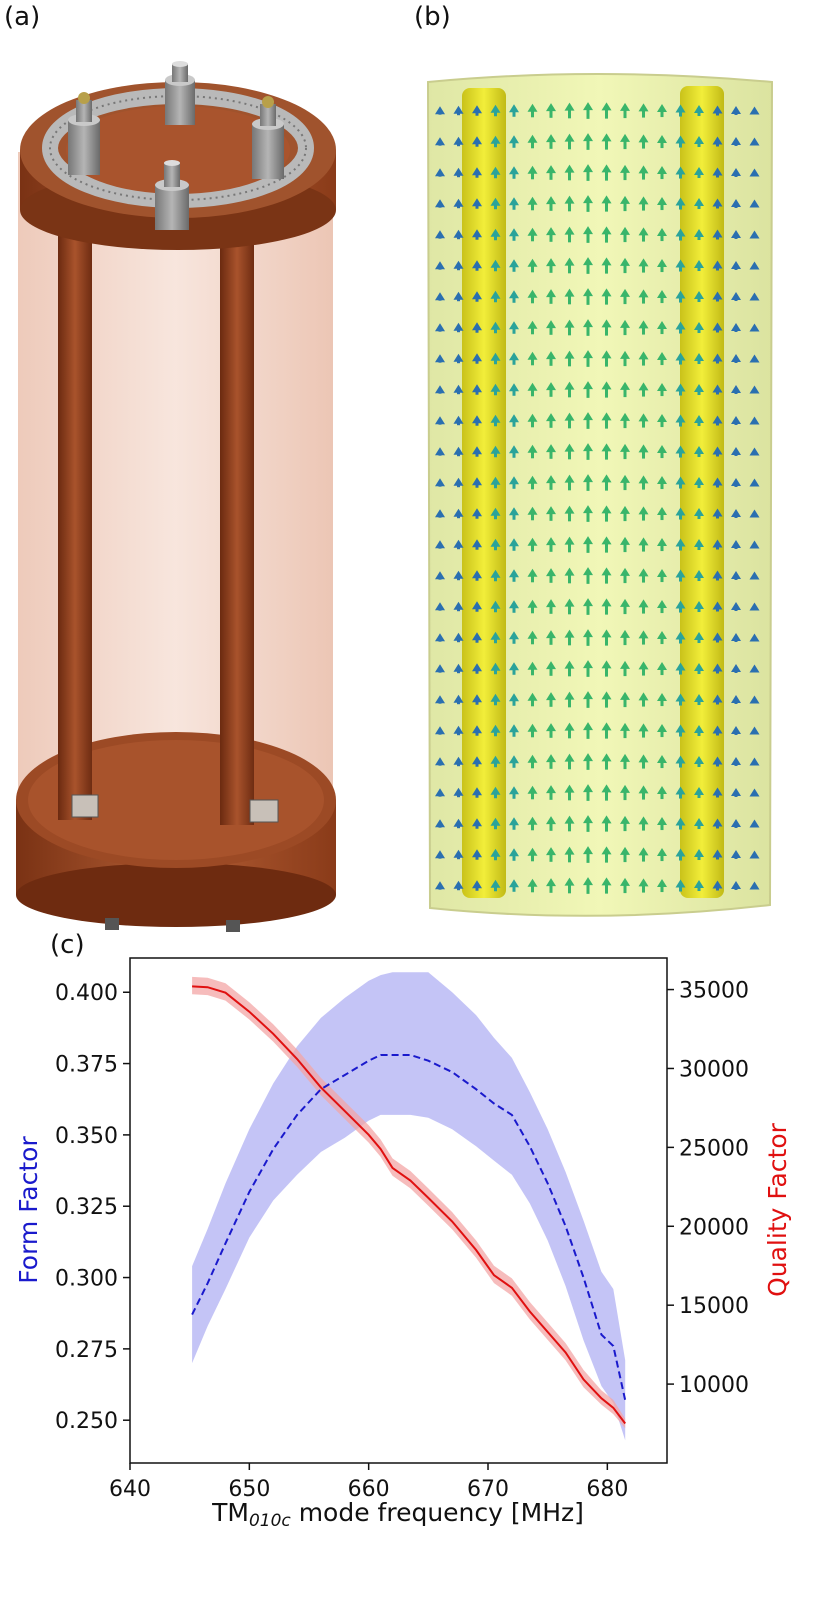 Image resolution: width=830 pixels, height=1618 pixels. I want to click on x-tick-label: 650, so click(249, 1489).